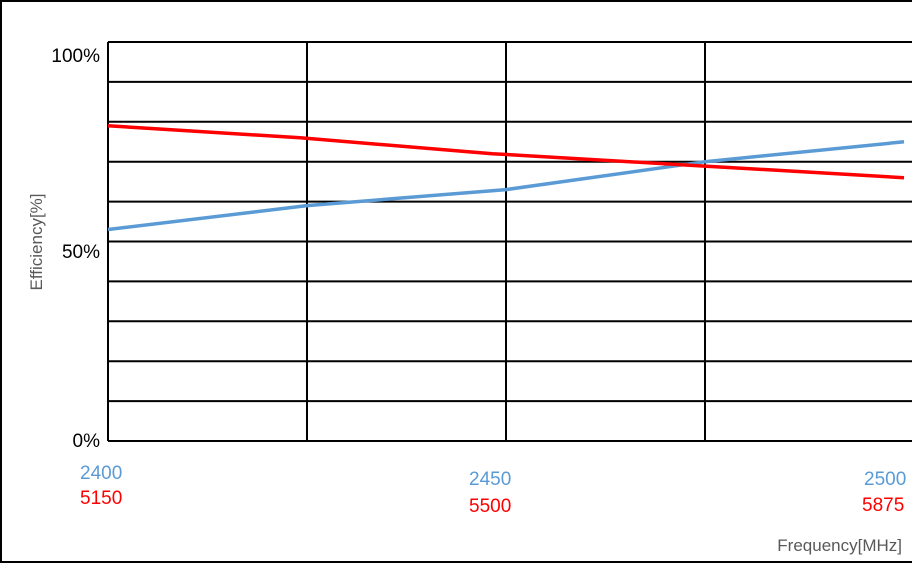 The image size is (912, 565). I want to click on x-tick-red-5875: 5875, so click(883, 505).